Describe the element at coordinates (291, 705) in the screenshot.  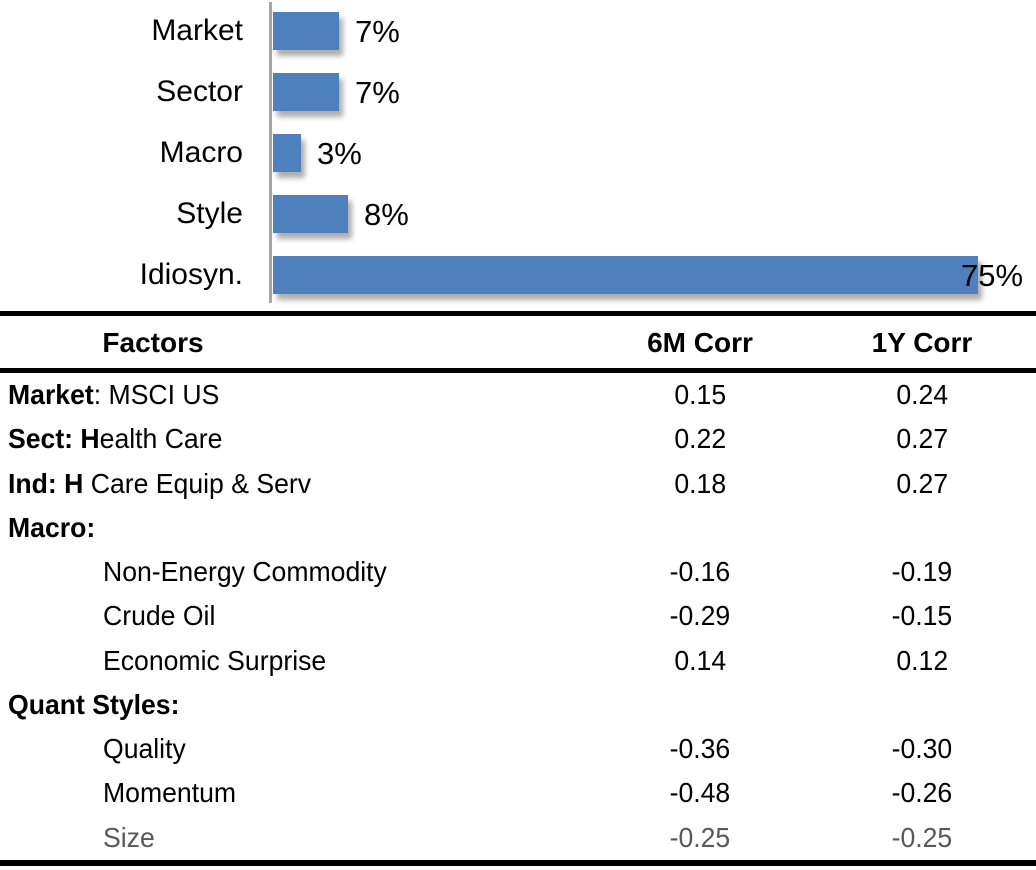
I see `factor-cell: Quant Styles:` at that location.